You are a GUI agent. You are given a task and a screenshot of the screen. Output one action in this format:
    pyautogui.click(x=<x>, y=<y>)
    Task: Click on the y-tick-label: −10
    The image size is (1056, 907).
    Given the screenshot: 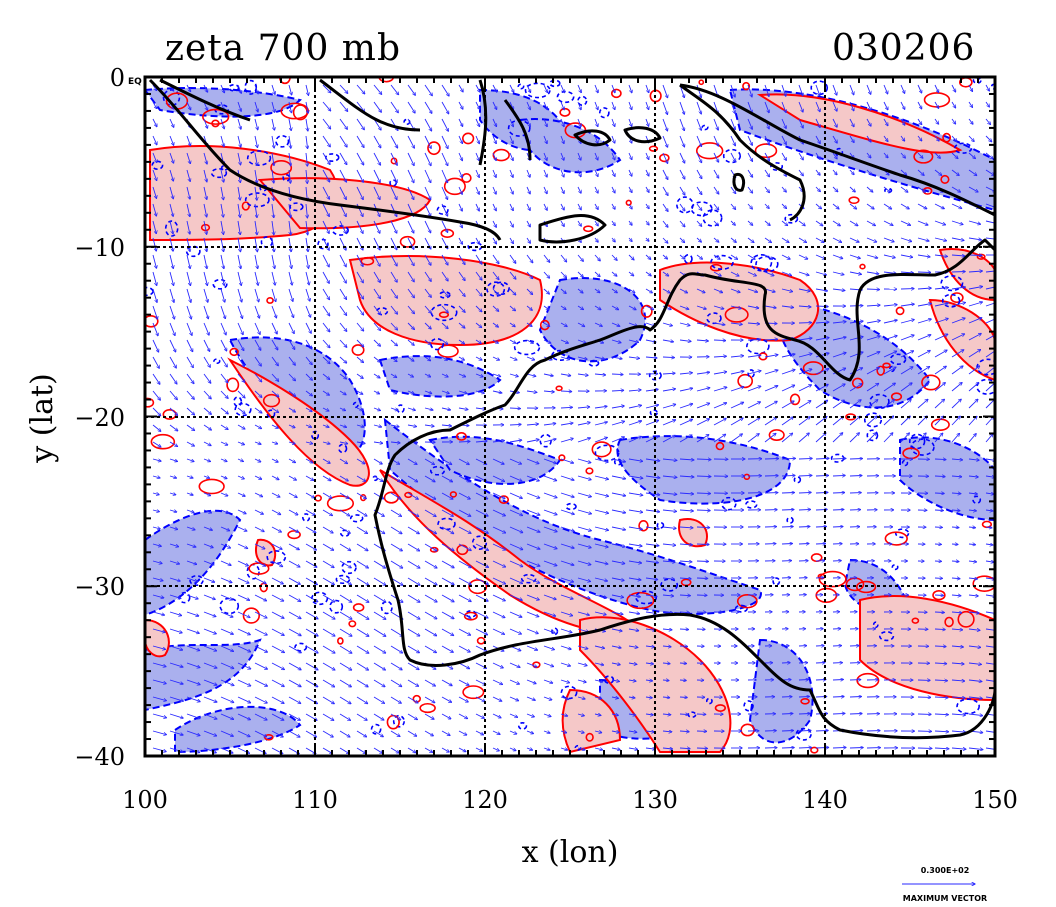 What is the action you would take?
    pyautogui.click(x=99, y=248)
    